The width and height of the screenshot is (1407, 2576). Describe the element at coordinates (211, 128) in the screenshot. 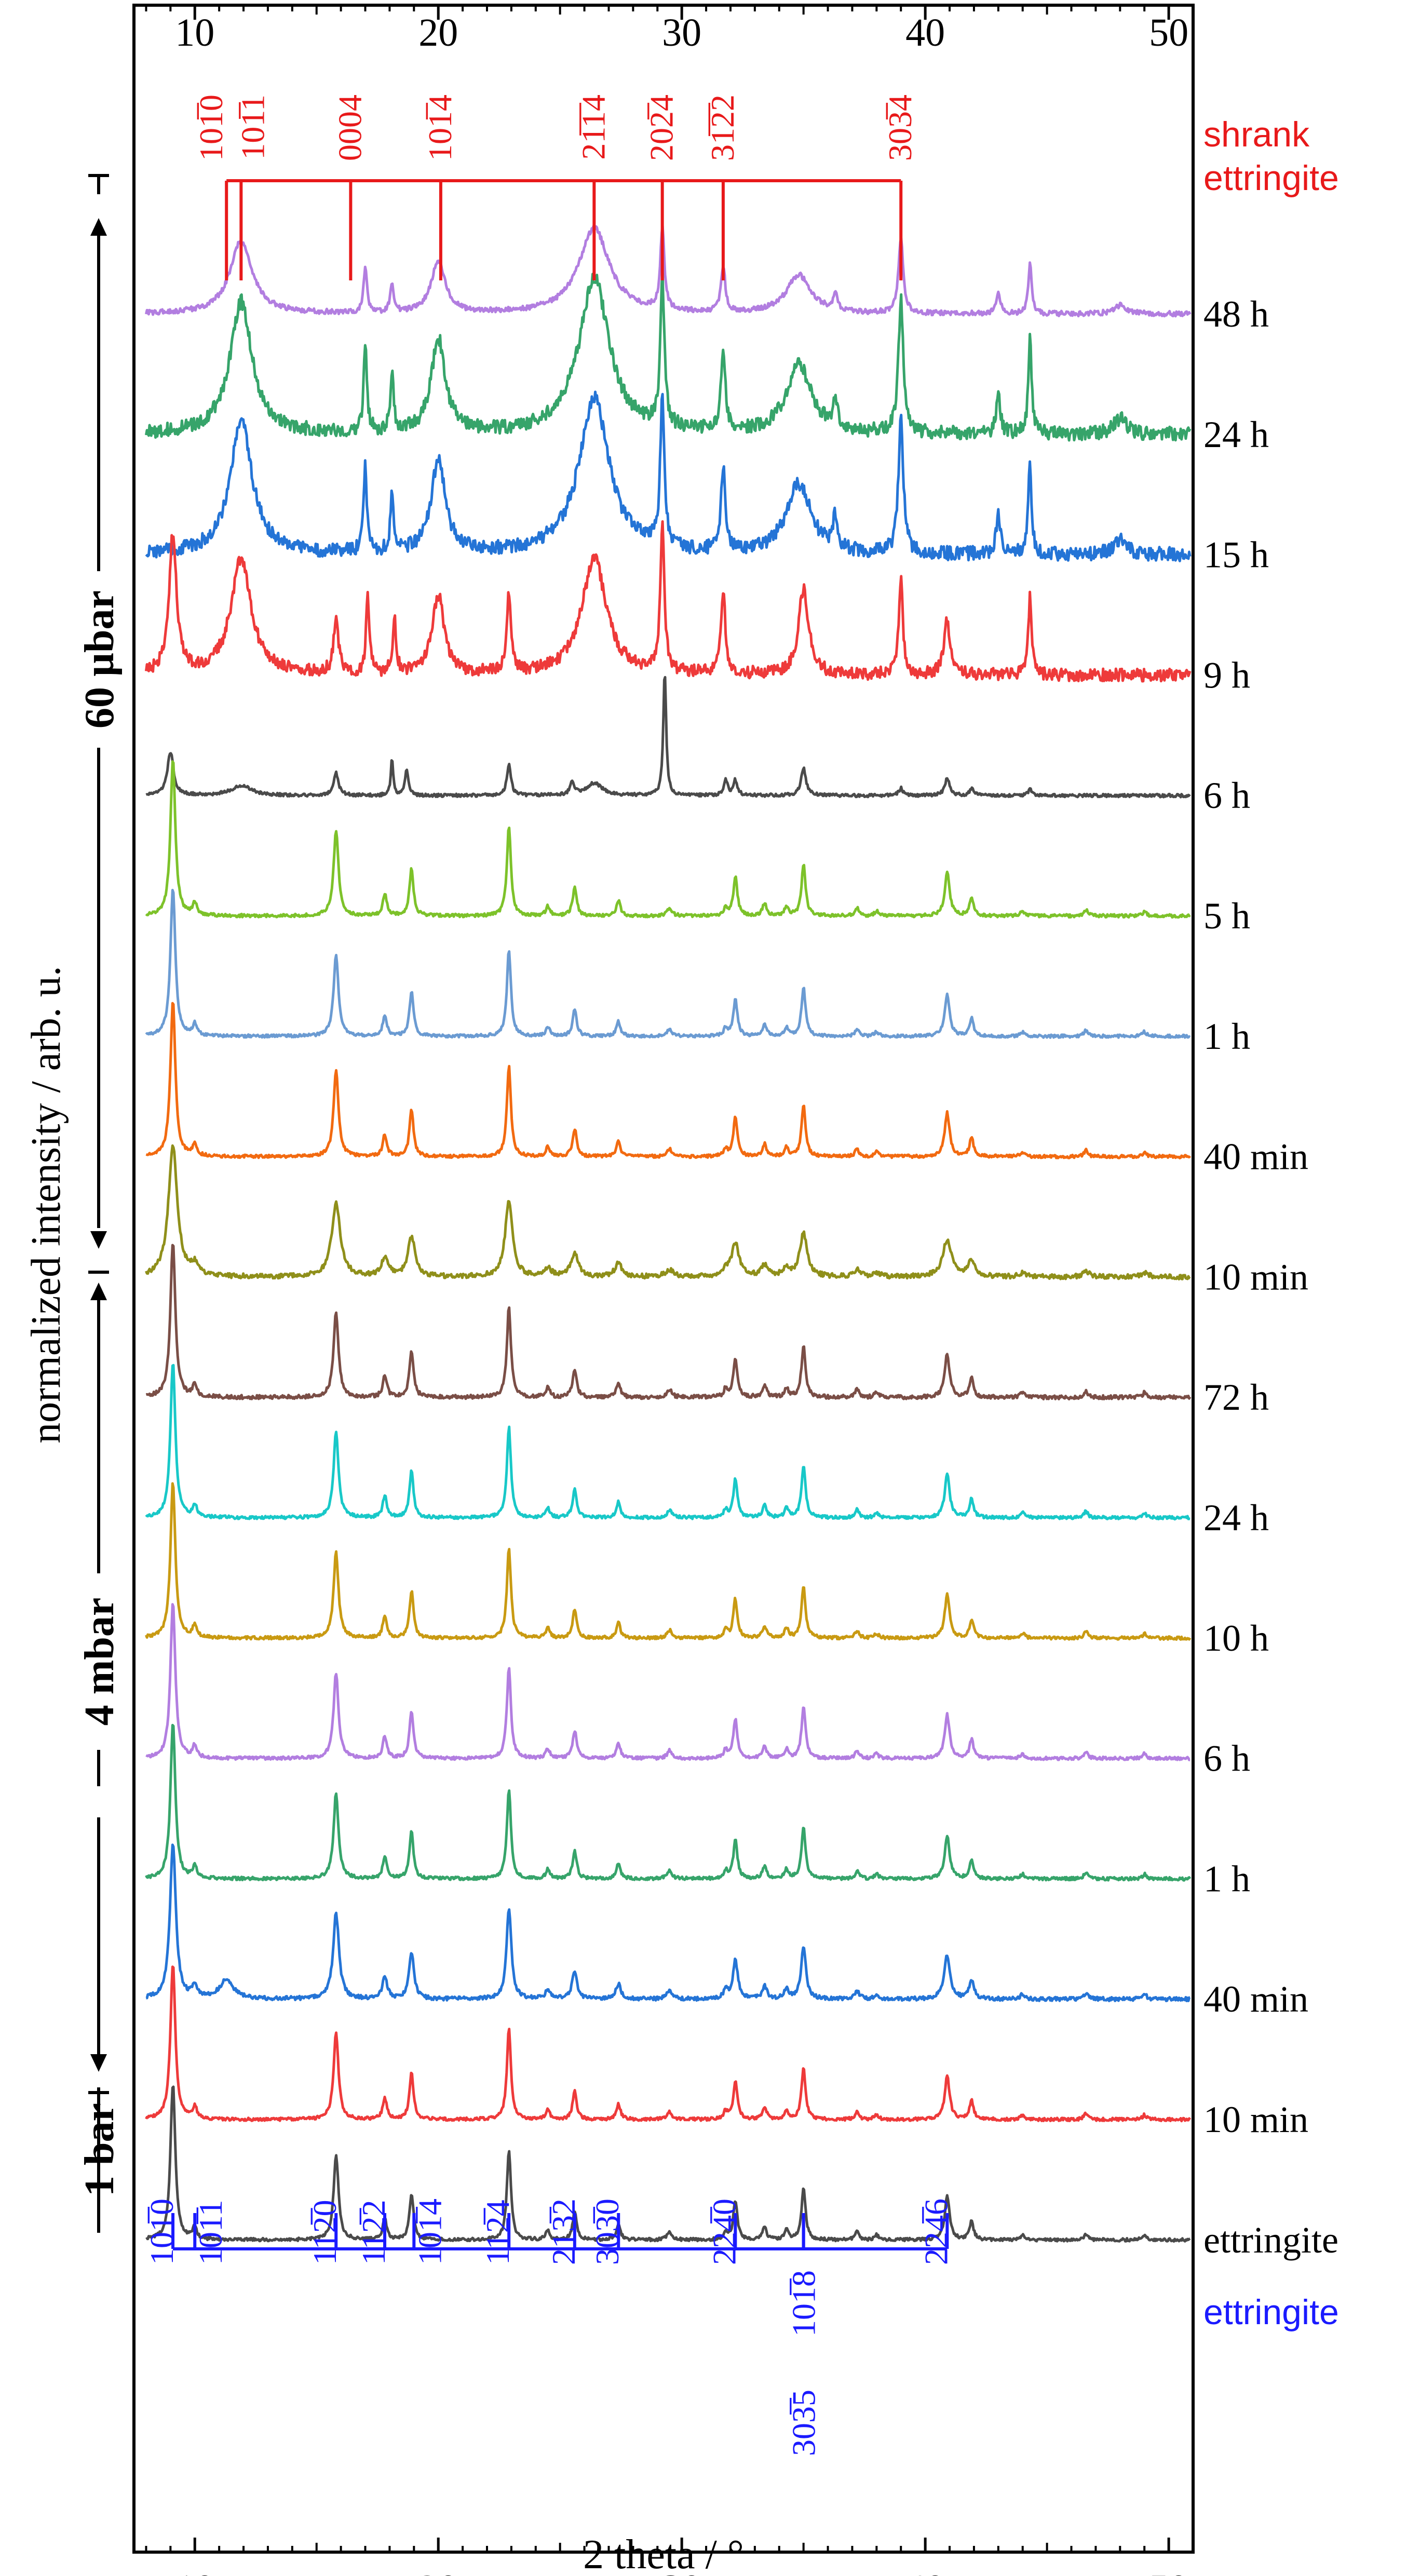

I see `shrank-hkl-label: 101̅0` at that location.